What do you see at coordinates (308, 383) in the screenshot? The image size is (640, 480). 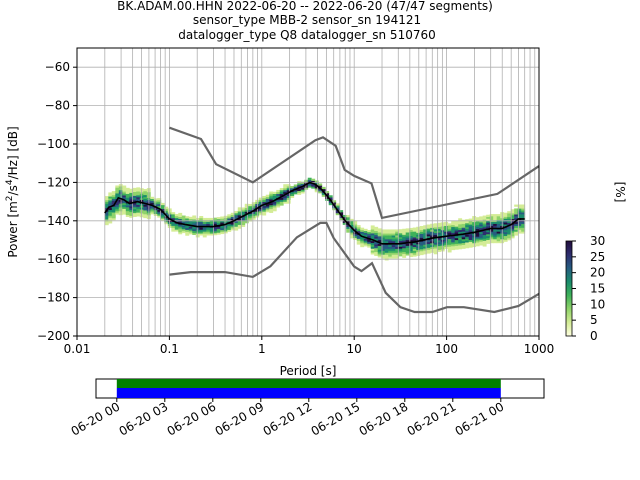 I see `coverage-bar-green` at bounding box center [308, 383].